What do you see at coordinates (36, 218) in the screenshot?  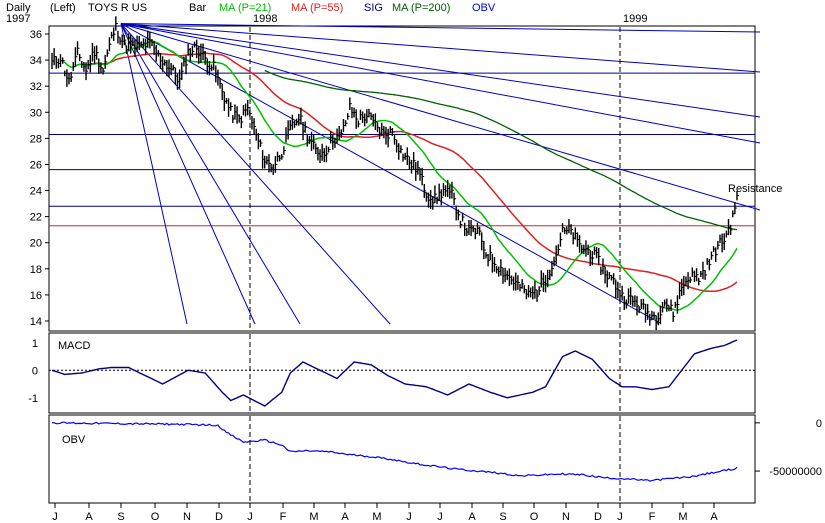 I see `y-tick-label: 22` at bounding box center [36, 218].